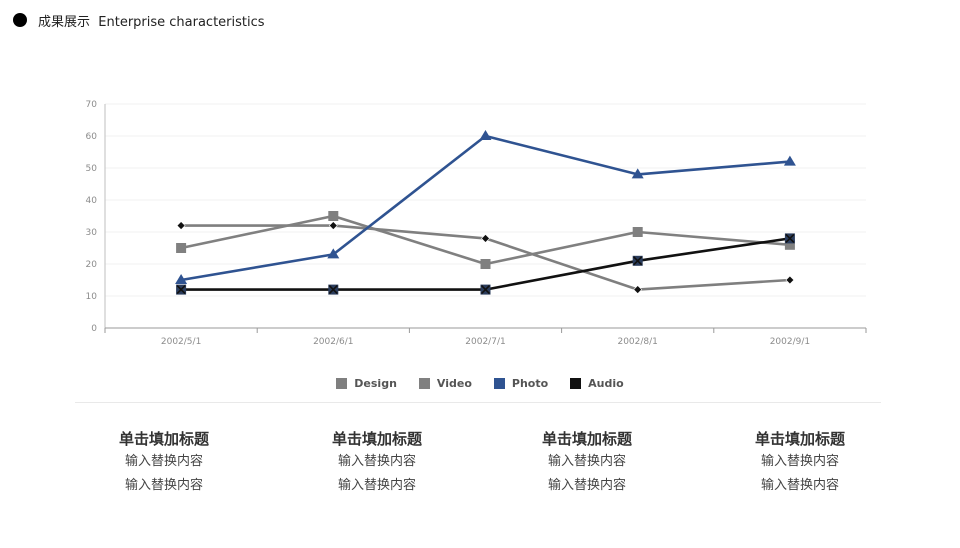 The image size is (960, 548). What do you see at coordinates (92, 297) in the screenshot?
I see `y-tick-label: 10` at bounding box center [92, 297].